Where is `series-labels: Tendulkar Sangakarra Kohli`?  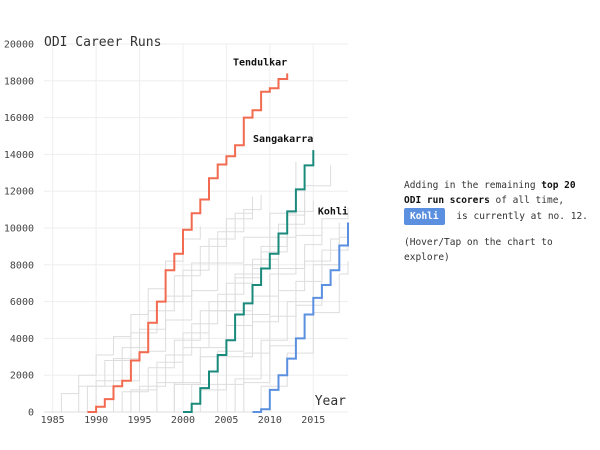 series-labels: Tendulkar Sangakarra Kohli is located at coordinates (290, 137).